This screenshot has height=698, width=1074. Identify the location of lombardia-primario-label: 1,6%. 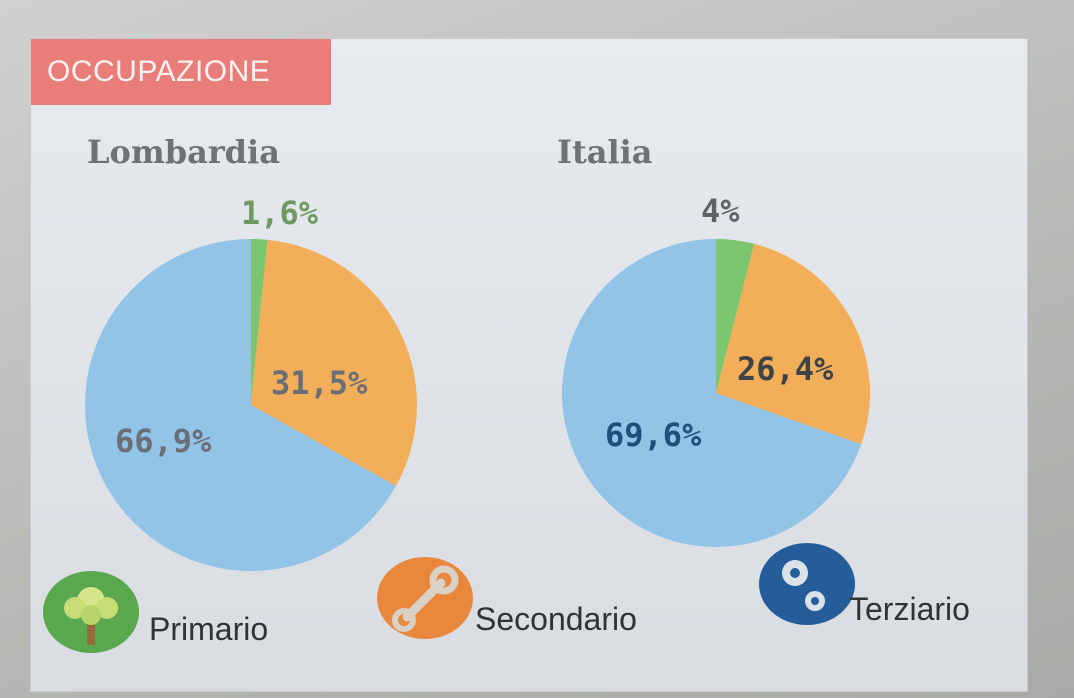
(280, 213).